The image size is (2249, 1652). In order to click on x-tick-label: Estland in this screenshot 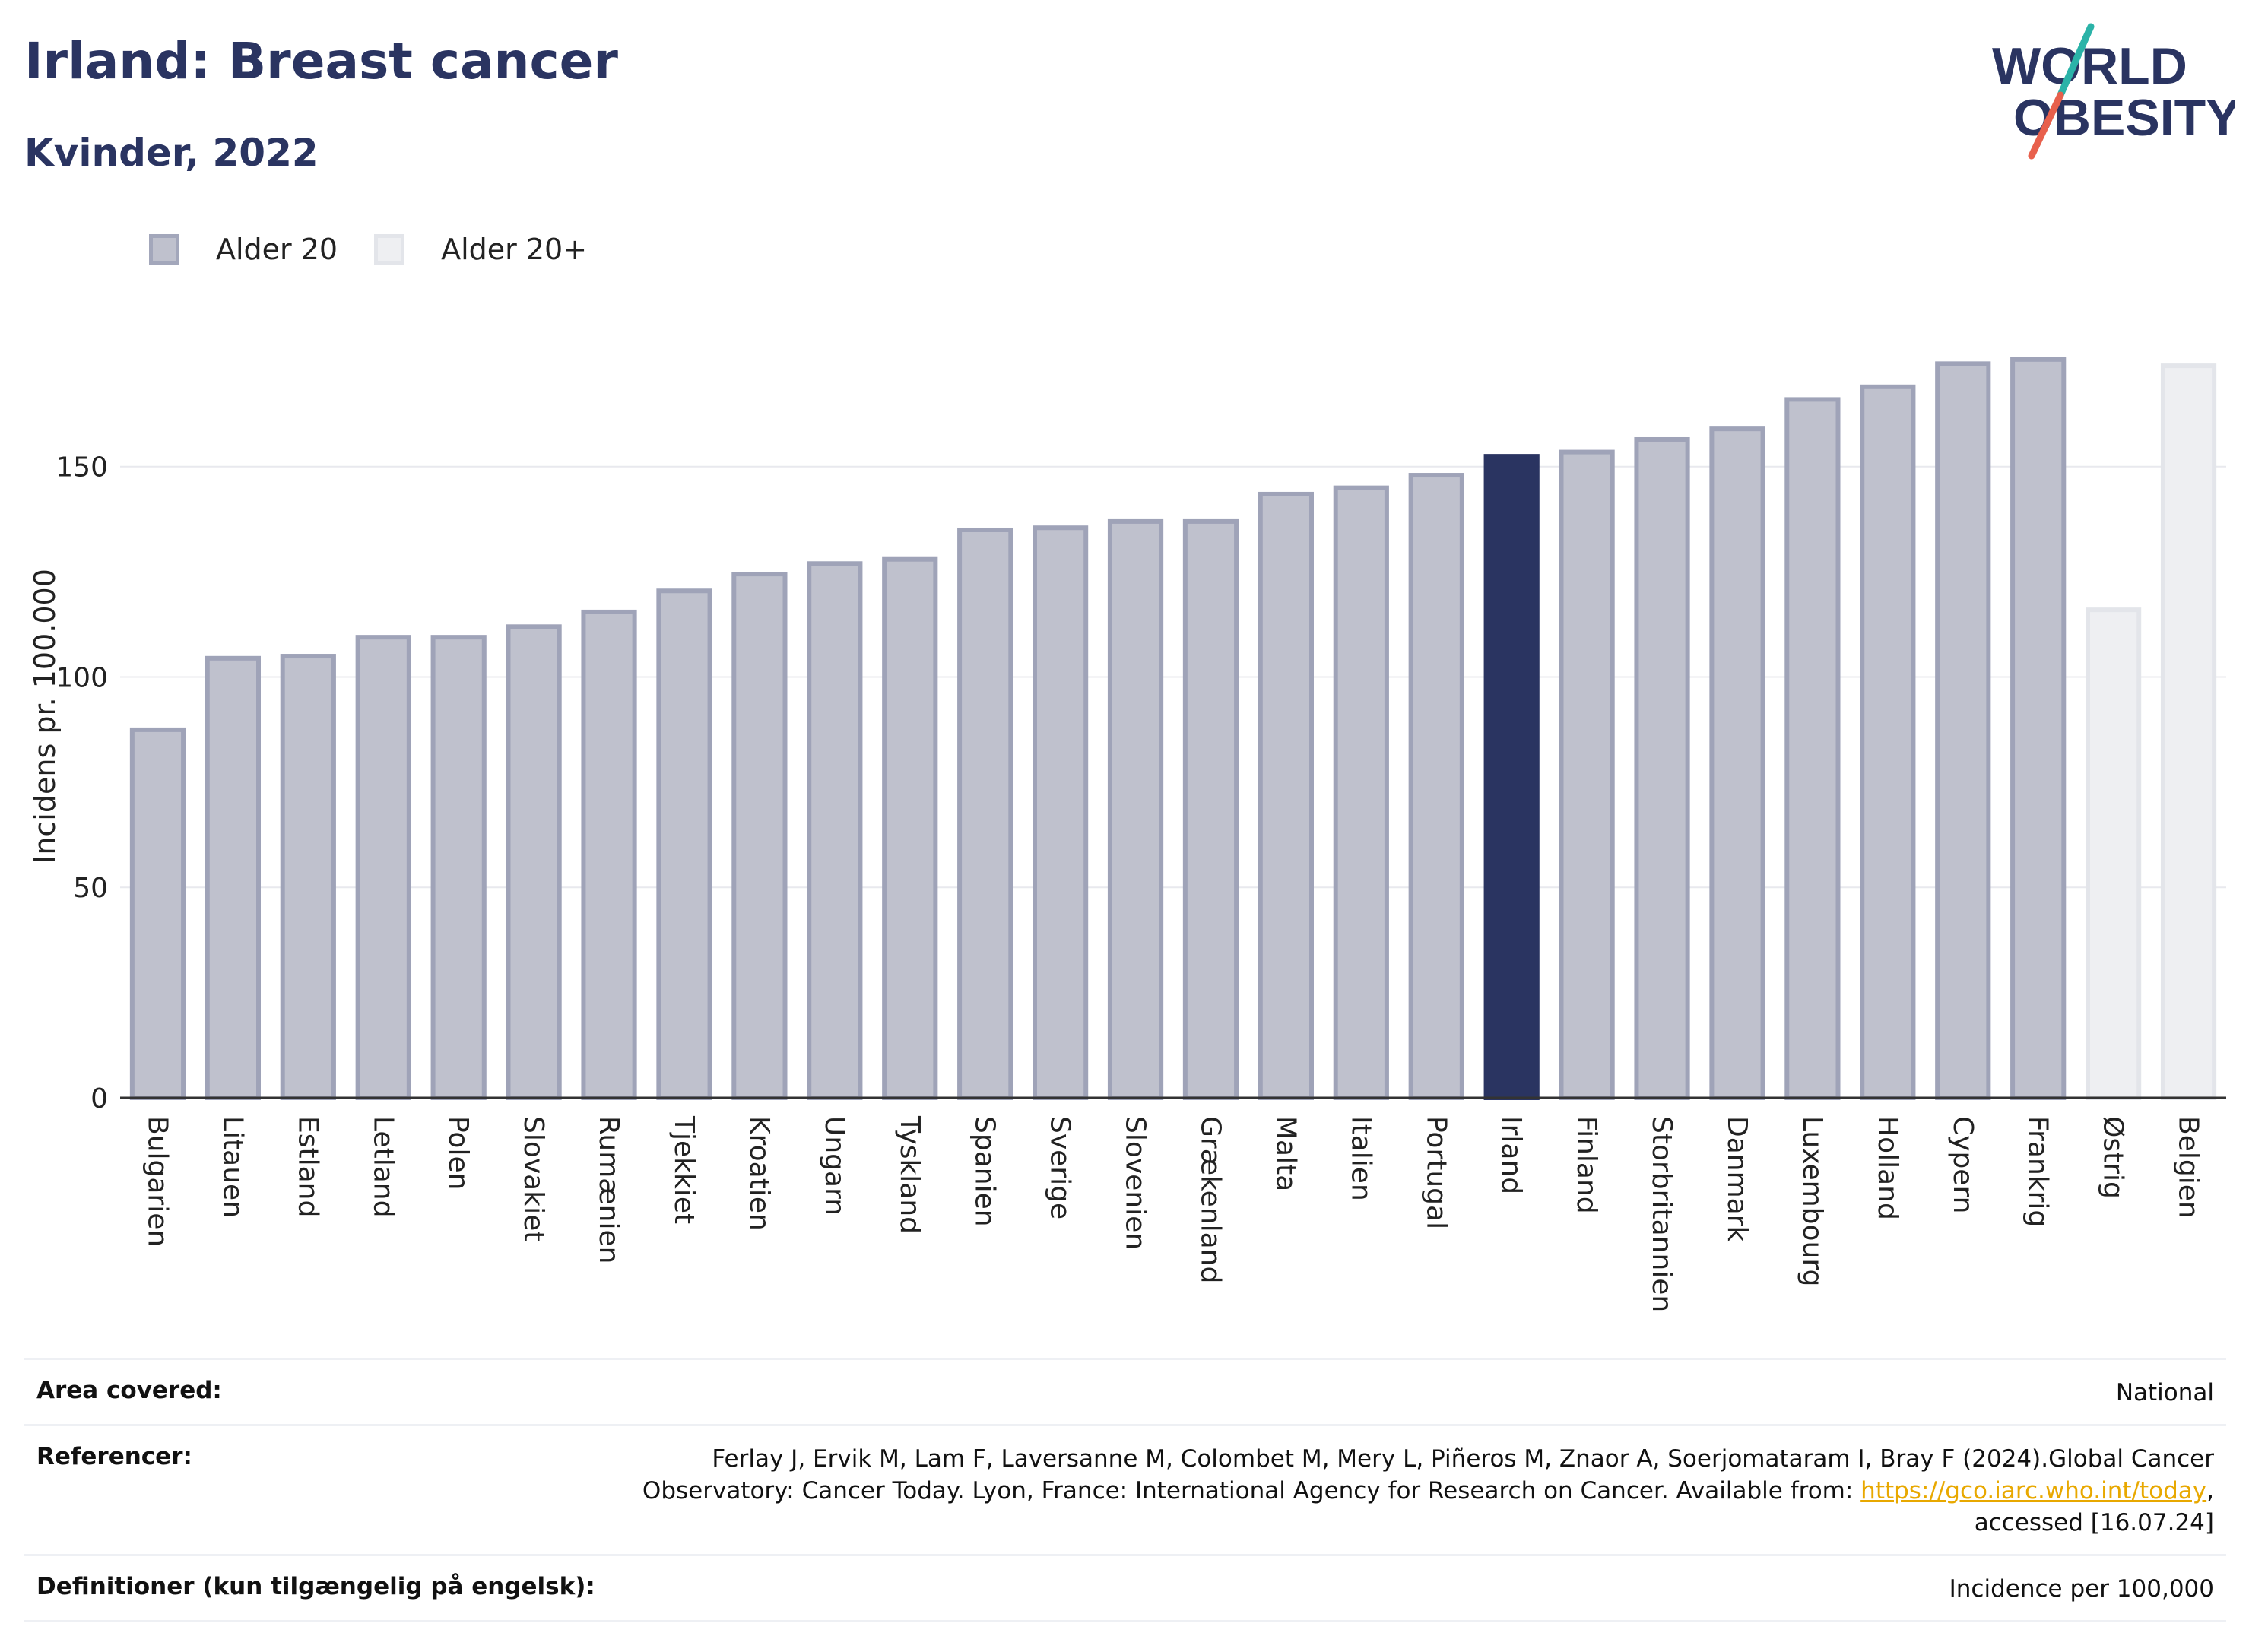, I will do `click(307, 1166)`.